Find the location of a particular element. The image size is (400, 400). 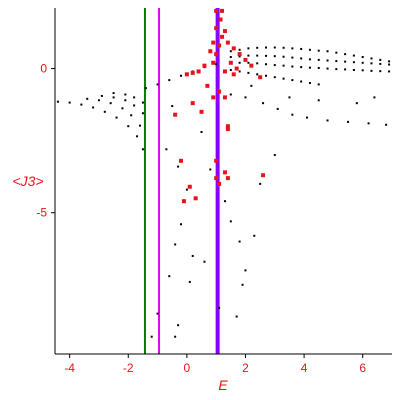

x-ticks-group: -4 -2 0 2 4 6 is located at coordinates (215, 364).